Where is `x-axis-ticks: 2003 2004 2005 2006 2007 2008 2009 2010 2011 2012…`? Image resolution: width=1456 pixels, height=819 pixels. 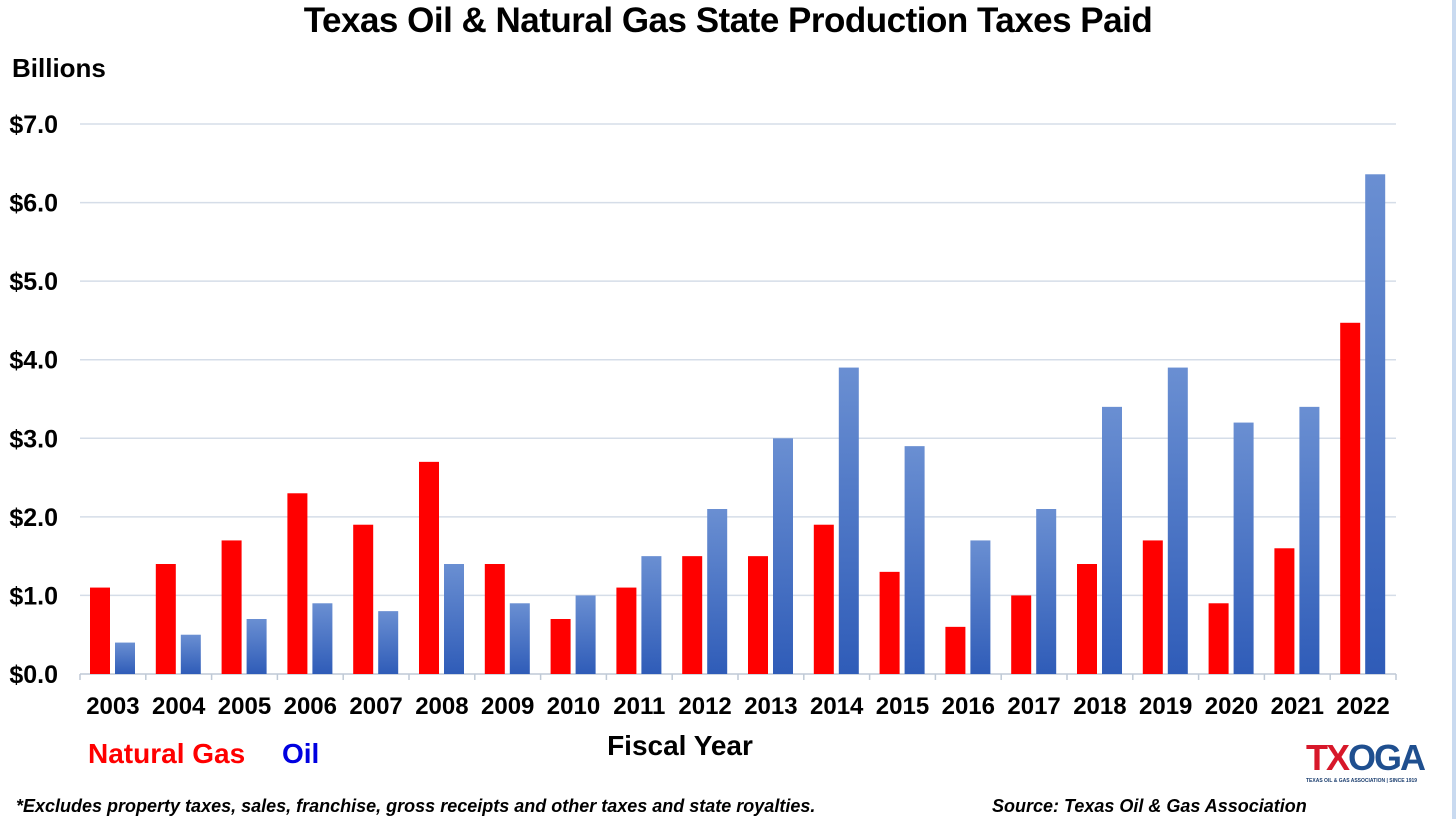
x-axis-ticks: 2003 2004 2005 2006 2007 2008 2009 2010 2011 2012… is located at coordinates (738, 706).